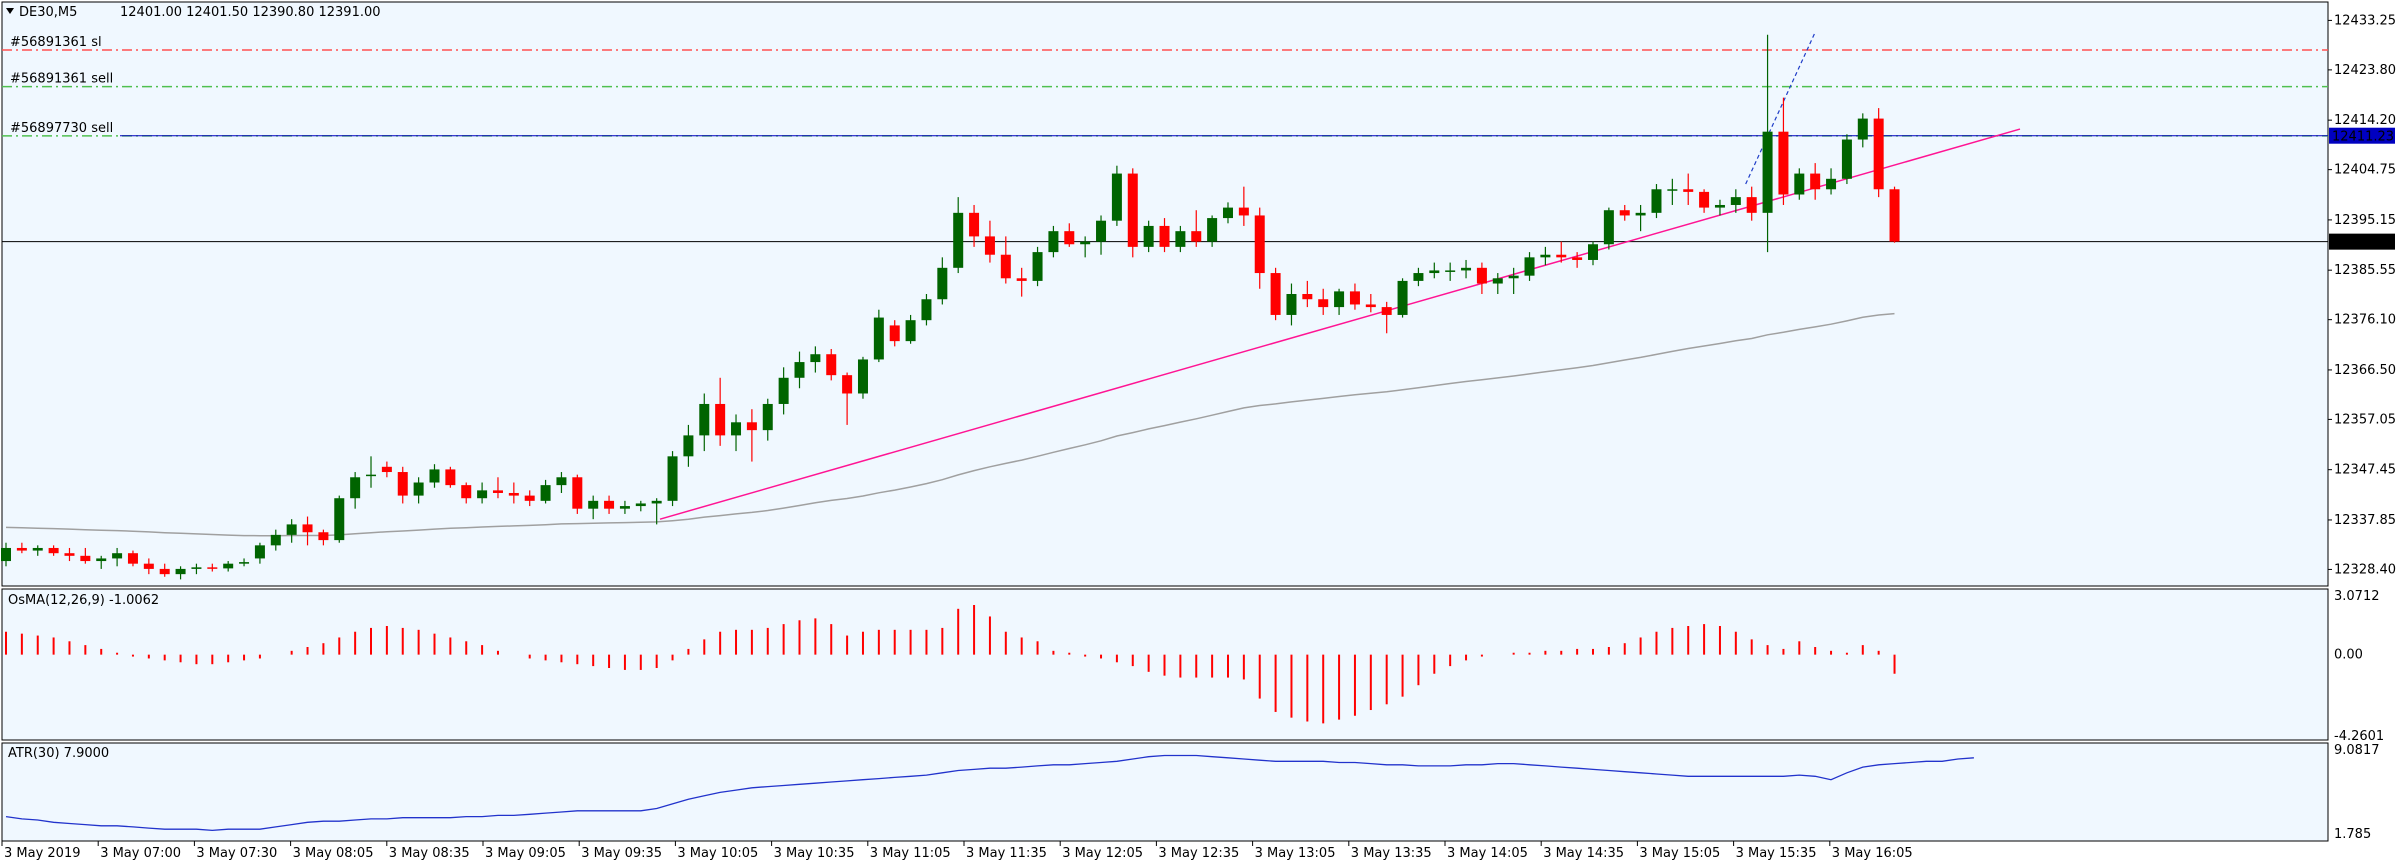 Image resolution: width=2396 pixels, height=865 pixels. I want to click on osma-label: OsMA(12,26,9) -1.0062, so click(83, 600).